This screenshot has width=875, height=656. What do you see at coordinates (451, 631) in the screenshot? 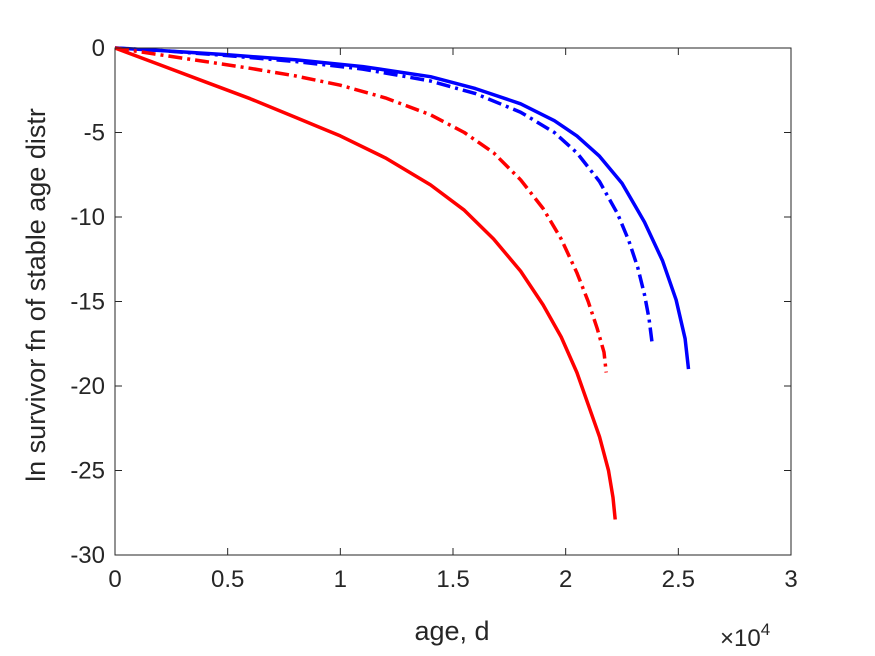
I see `x-axis-label: age, d` at bounding box center [451, 631].